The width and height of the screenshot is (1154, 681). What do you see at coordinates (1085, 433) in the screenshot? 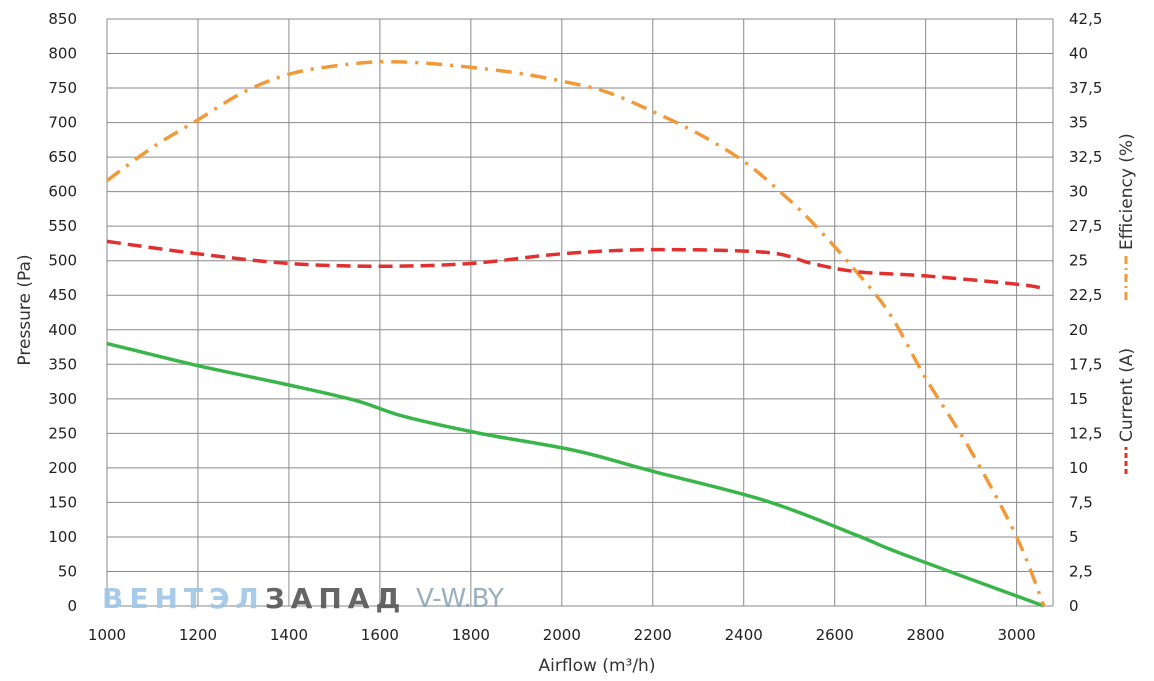
I see `y2-tick-label: 12,5` at bounding box center [1085, 433].